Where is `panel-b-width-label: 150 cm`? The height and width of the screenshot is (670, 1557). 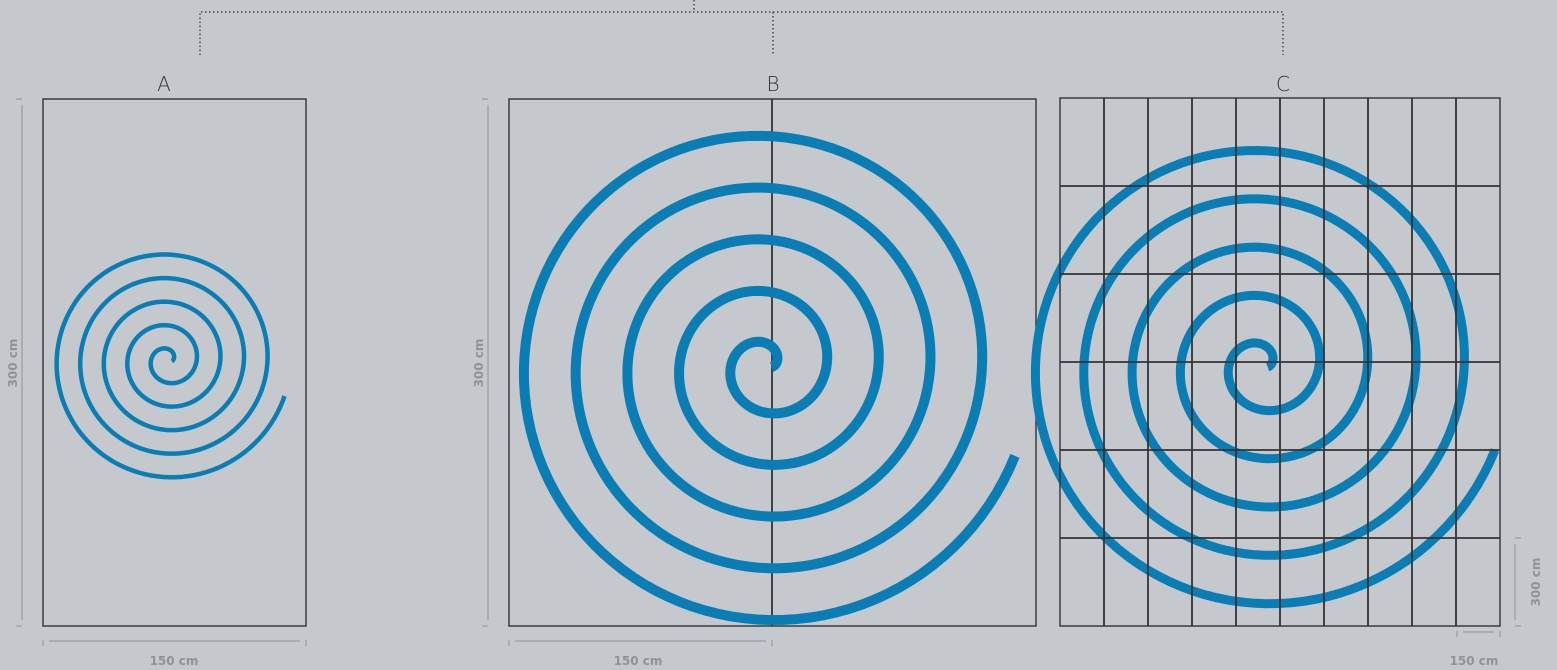
panel-b-width-label: 150 cm is located at coordinates (638, 661).